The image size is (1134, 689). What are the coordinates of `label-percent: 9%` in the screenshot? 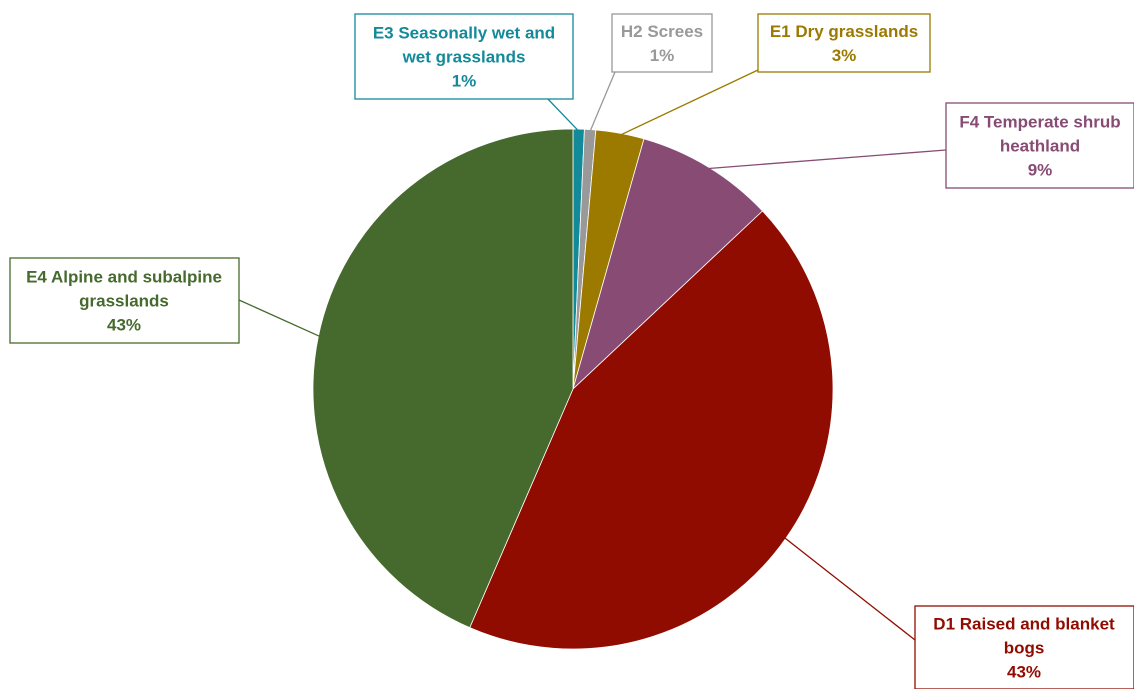 It's located at (1040, 170).